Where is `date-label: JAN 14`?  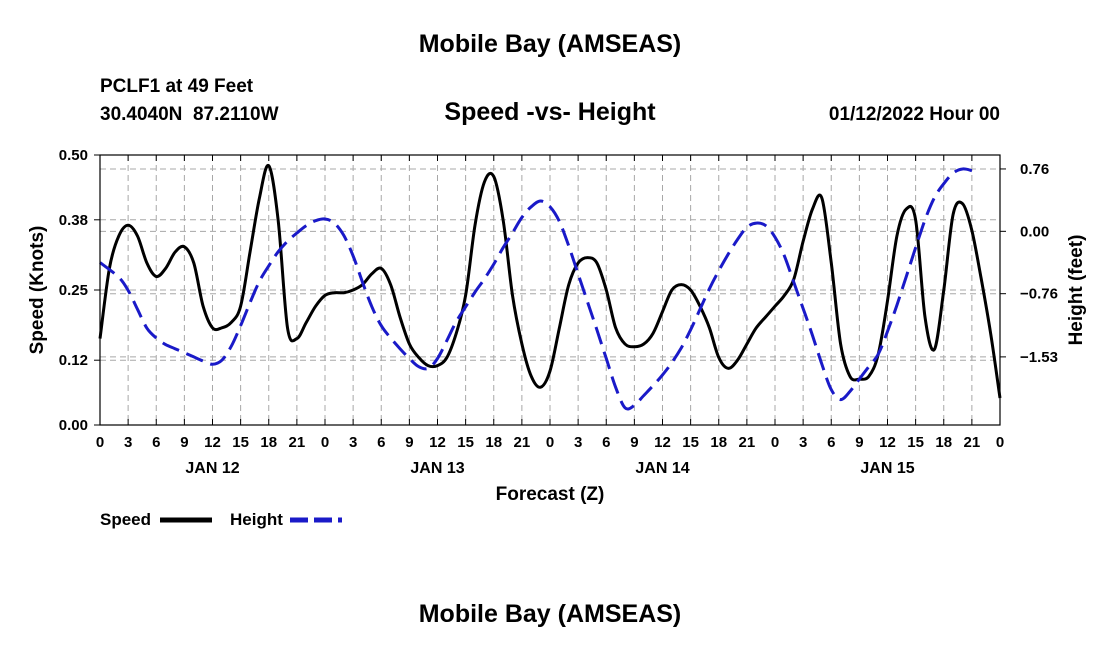
date-label: JAN 14 is located at coordinates (662, 468).